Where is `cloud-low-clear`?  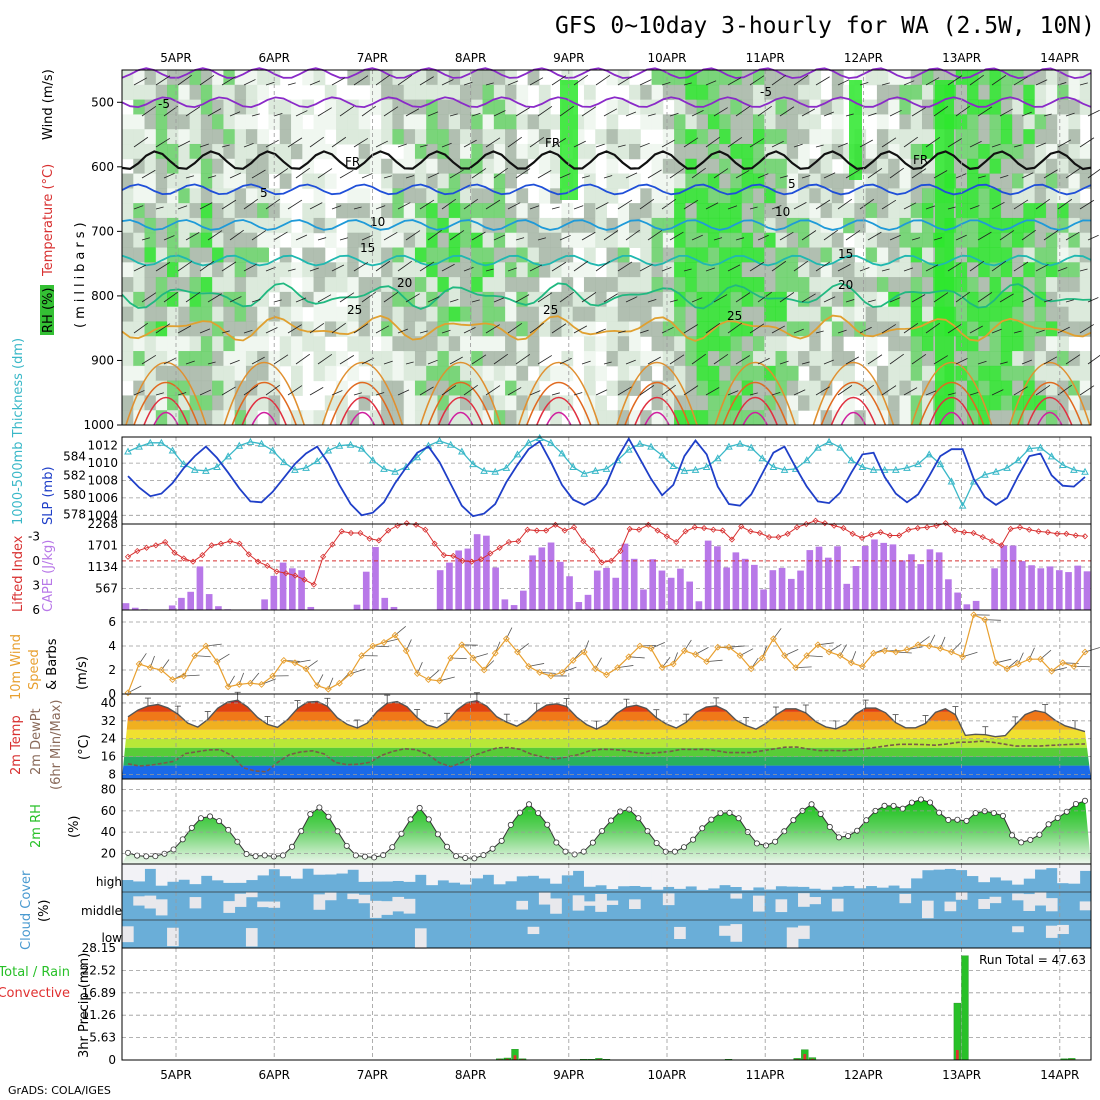 cloud-low-clear is located at coordinates (680, 933).